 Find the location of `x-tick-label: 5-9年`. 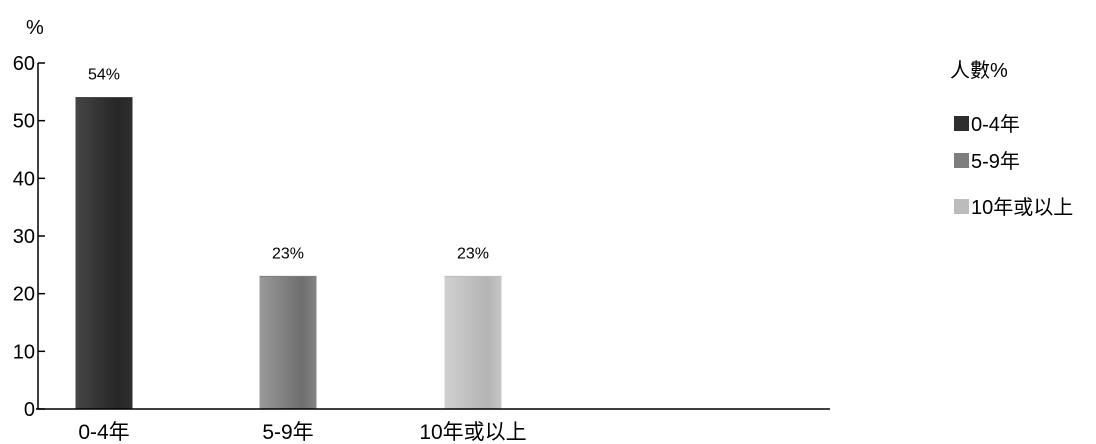

x-tick-label: 5-9年 is located at coordinates (287, 432).